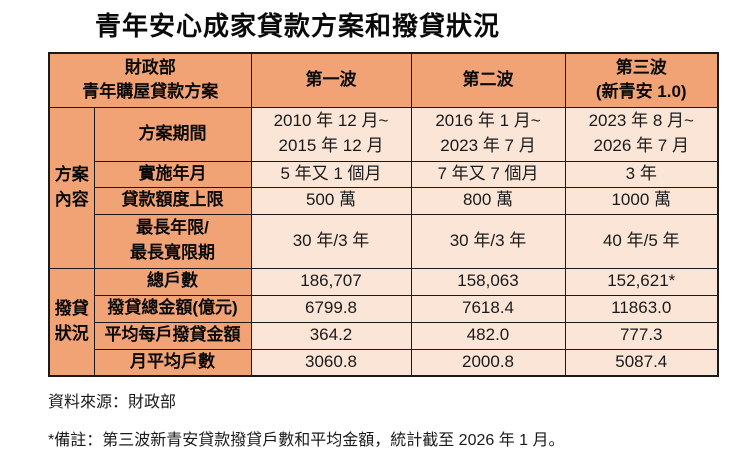  I want to click on data-cell: 7618.4, so click(488, 308).